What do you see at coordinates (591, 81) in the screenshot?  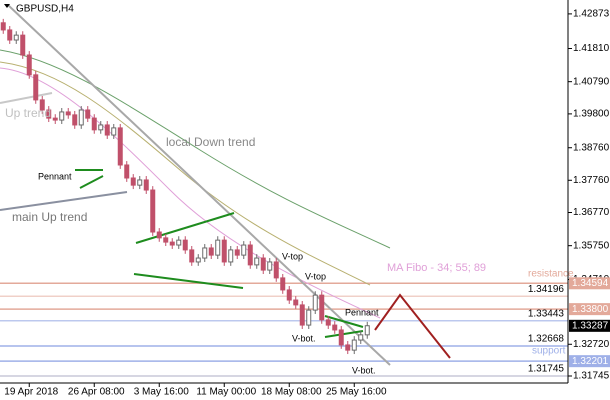 I see `y-tick-label: 1.40790` at bounding box center [591, 81].